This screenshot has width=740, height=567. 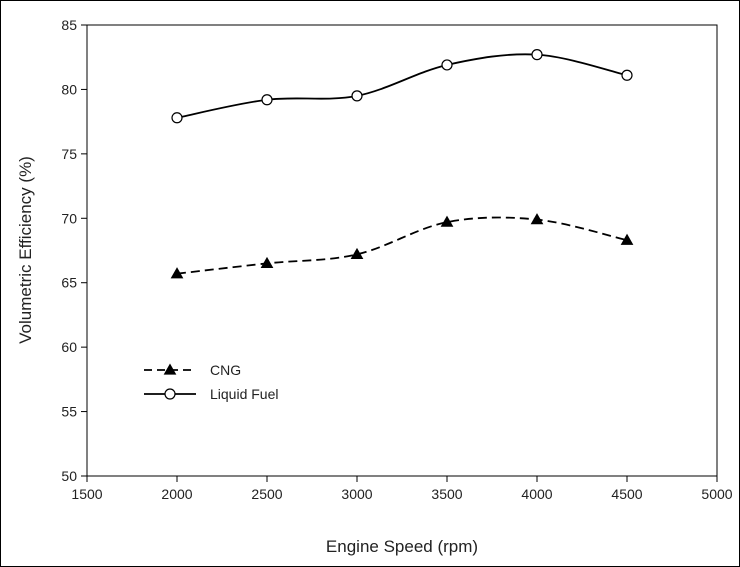 I want to click on y-tick-label: 85, so click(x=69, y=25).